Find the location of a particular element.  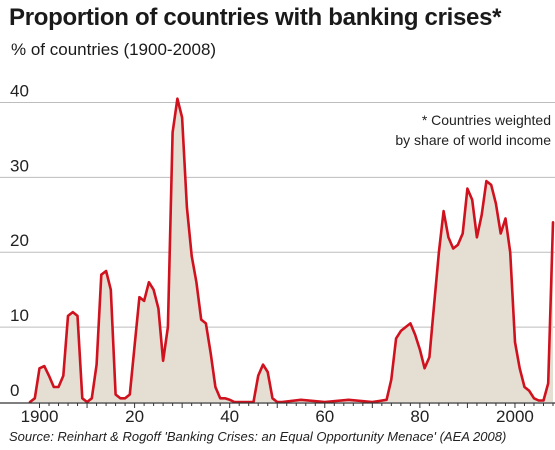

y-tick-label: 20 is located at coordinates (19, 240).